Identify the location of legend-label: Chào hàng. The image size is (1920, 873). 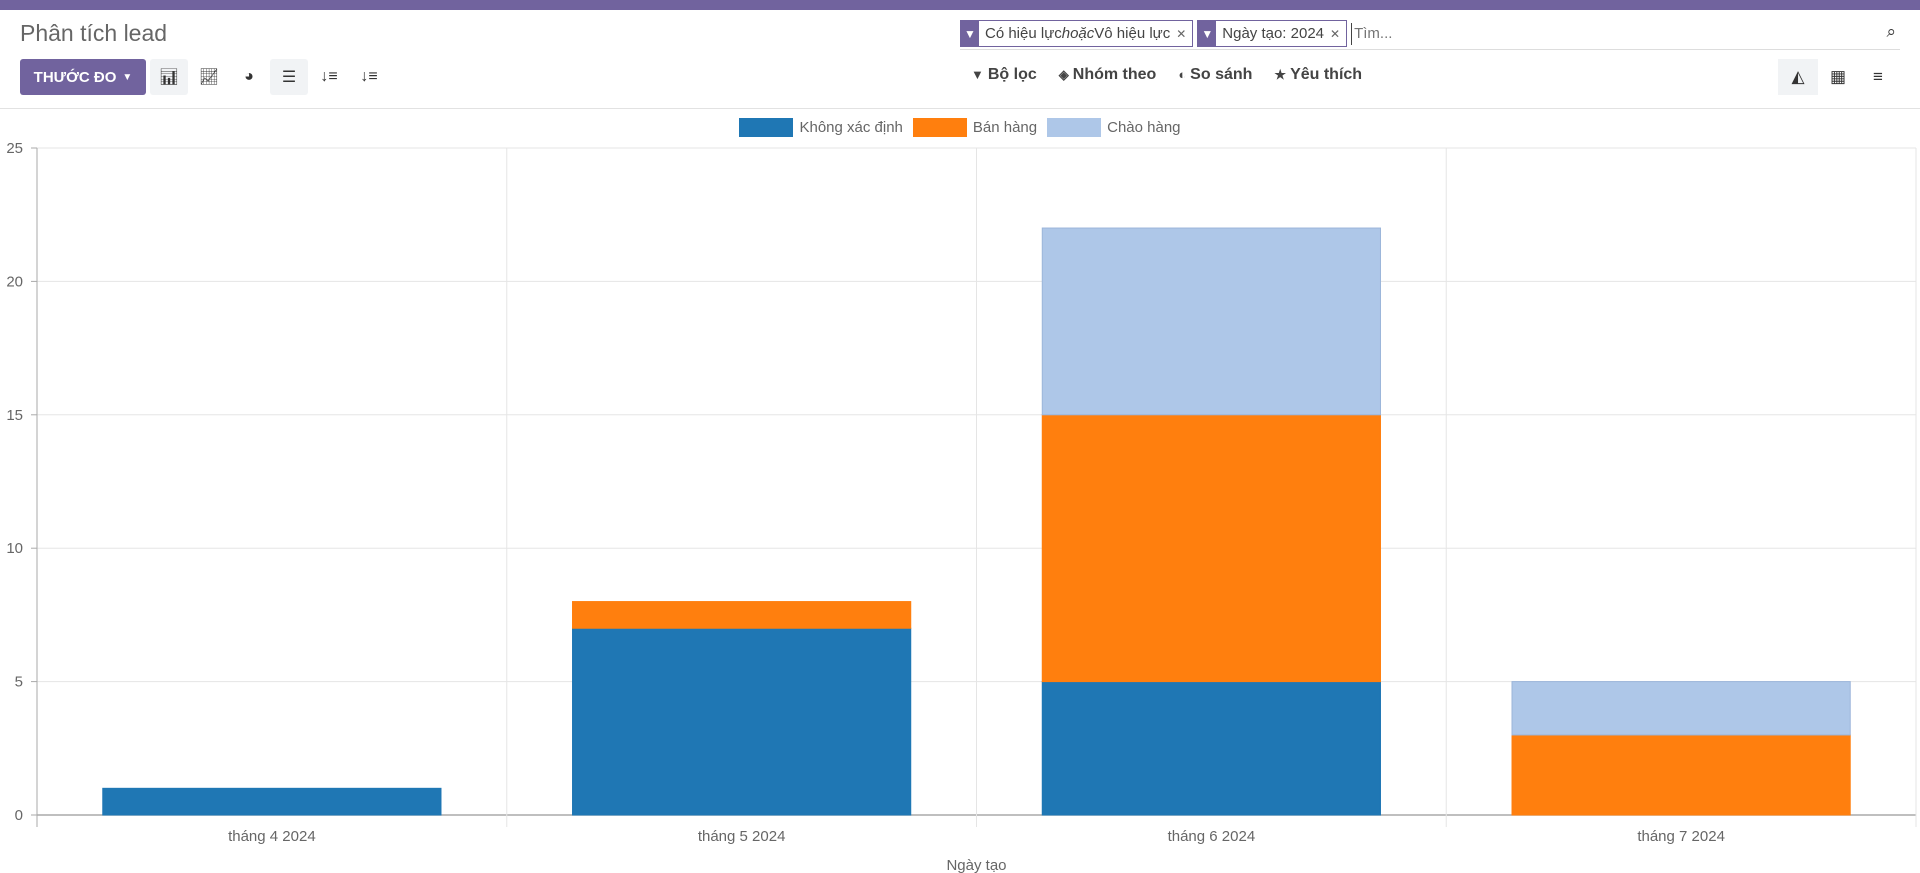
(1144, 127).